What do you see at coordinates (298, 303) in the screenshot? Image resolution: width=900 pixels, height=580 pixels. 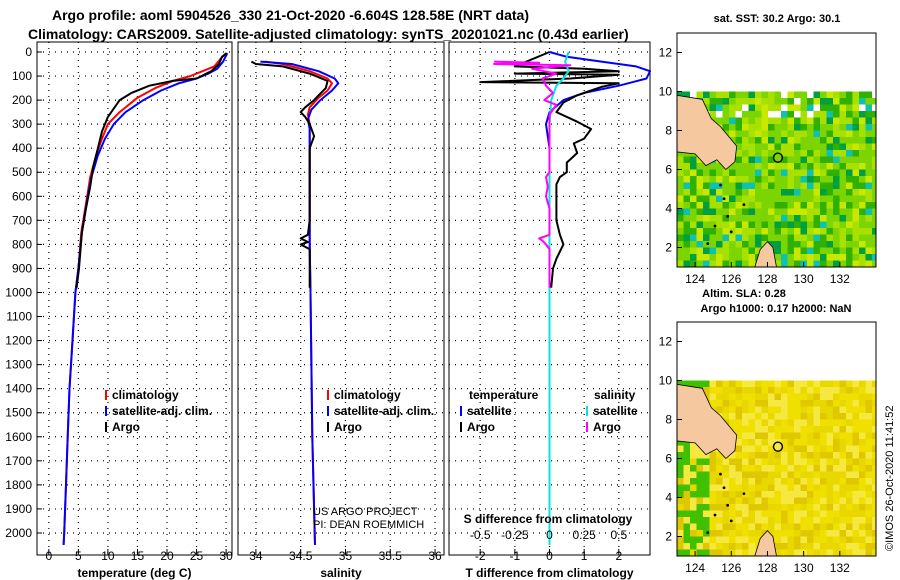 I see `series-line-climatology` at bounding box center [298, 303].